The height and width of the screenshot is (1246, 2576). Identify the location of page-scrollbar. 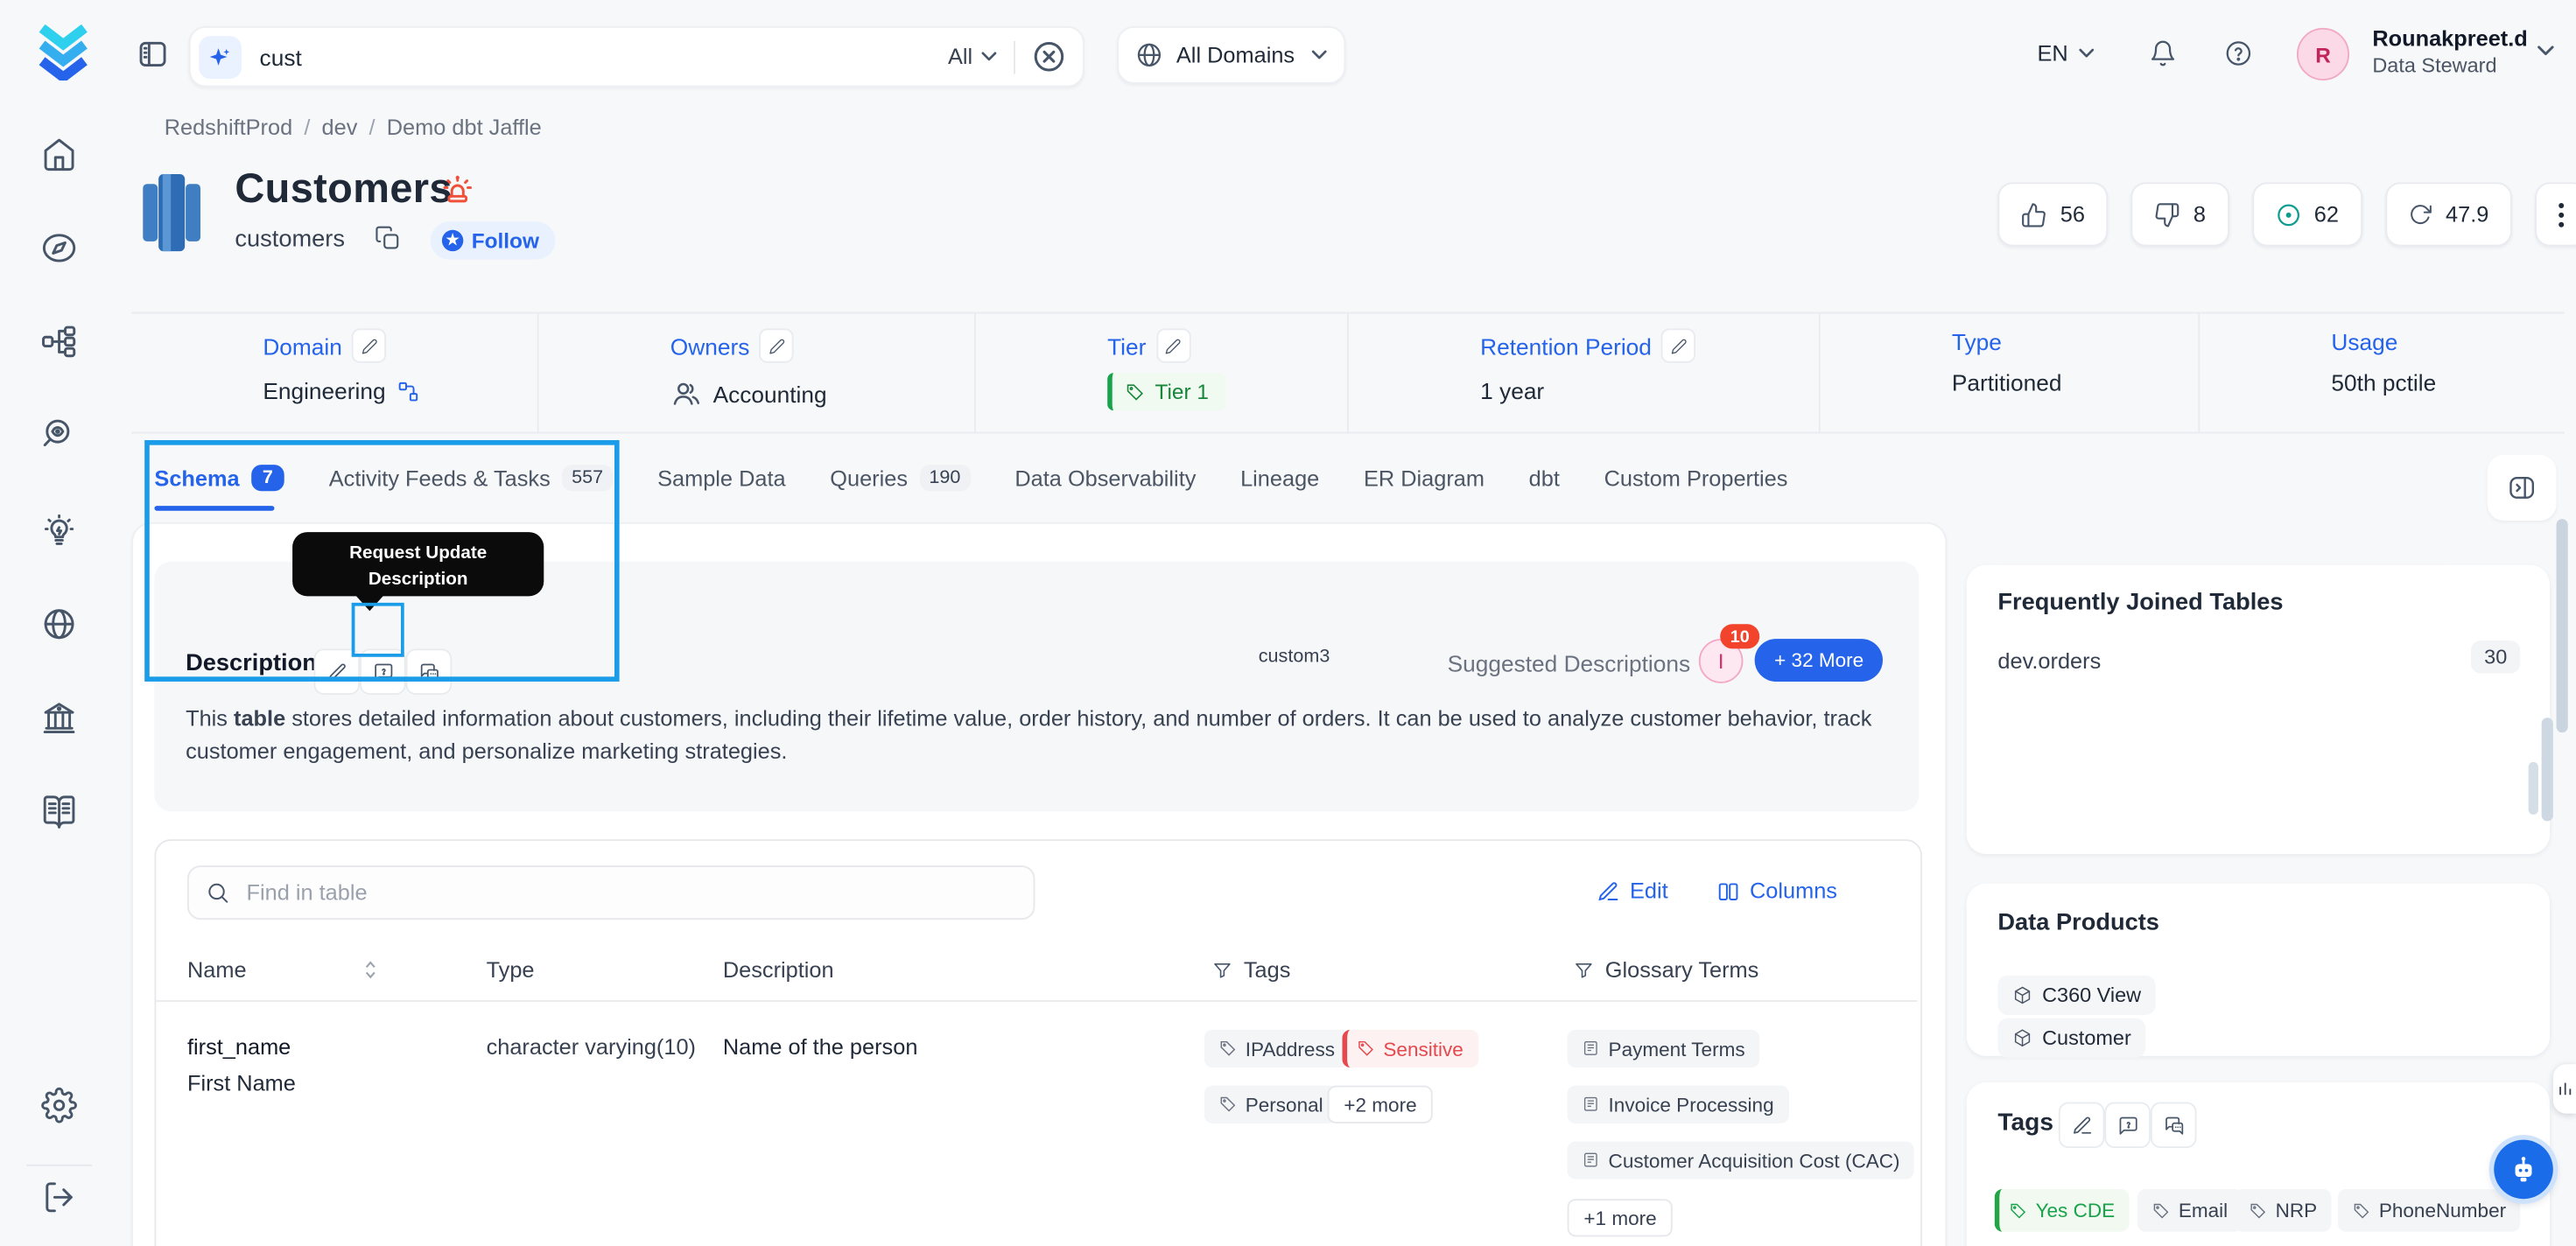
(2562, 626).